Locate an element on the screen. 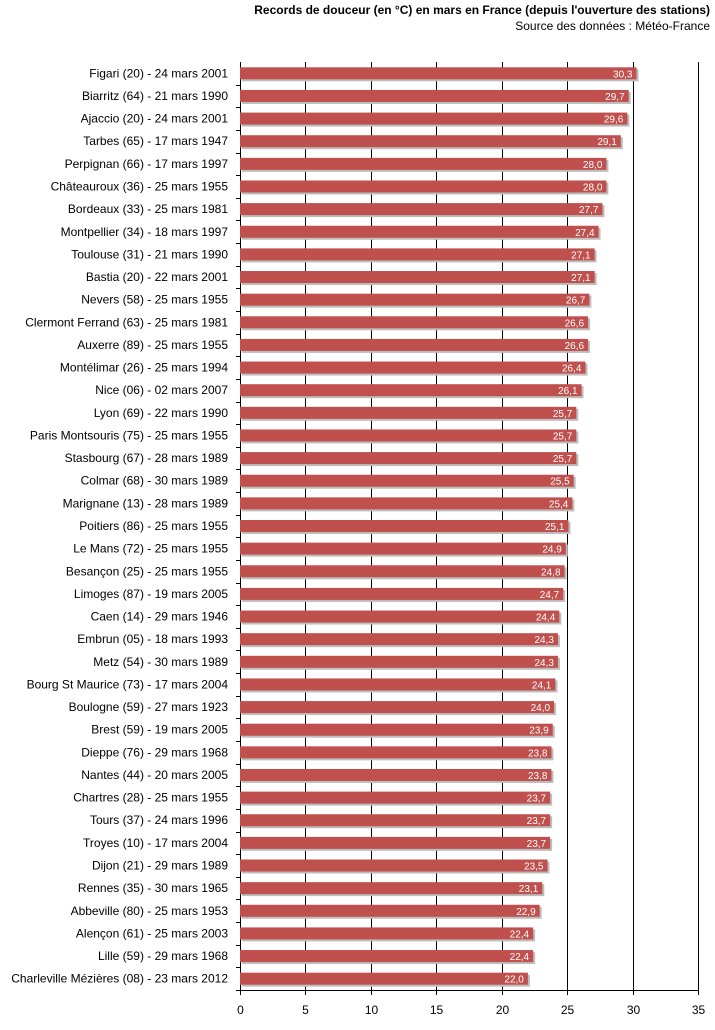 The height and width of the screenshot is (1030, 715). category-label: Embrun (05) - 18 mars 1993 is located at coordinates (152, 639).